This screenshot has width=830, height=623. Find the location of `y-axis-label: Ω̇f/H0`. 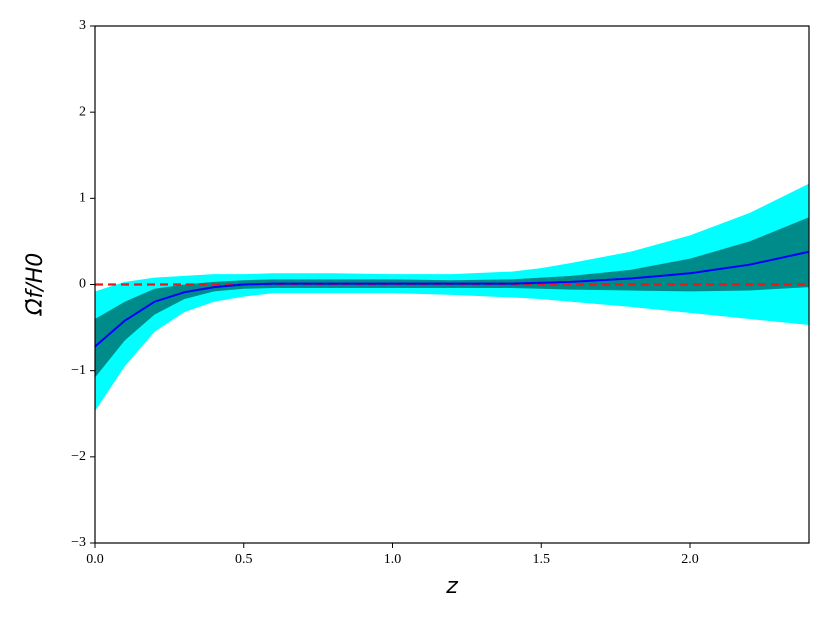

y-axis-label: Ω̇f/H0 is located at coordinates (35, 285).